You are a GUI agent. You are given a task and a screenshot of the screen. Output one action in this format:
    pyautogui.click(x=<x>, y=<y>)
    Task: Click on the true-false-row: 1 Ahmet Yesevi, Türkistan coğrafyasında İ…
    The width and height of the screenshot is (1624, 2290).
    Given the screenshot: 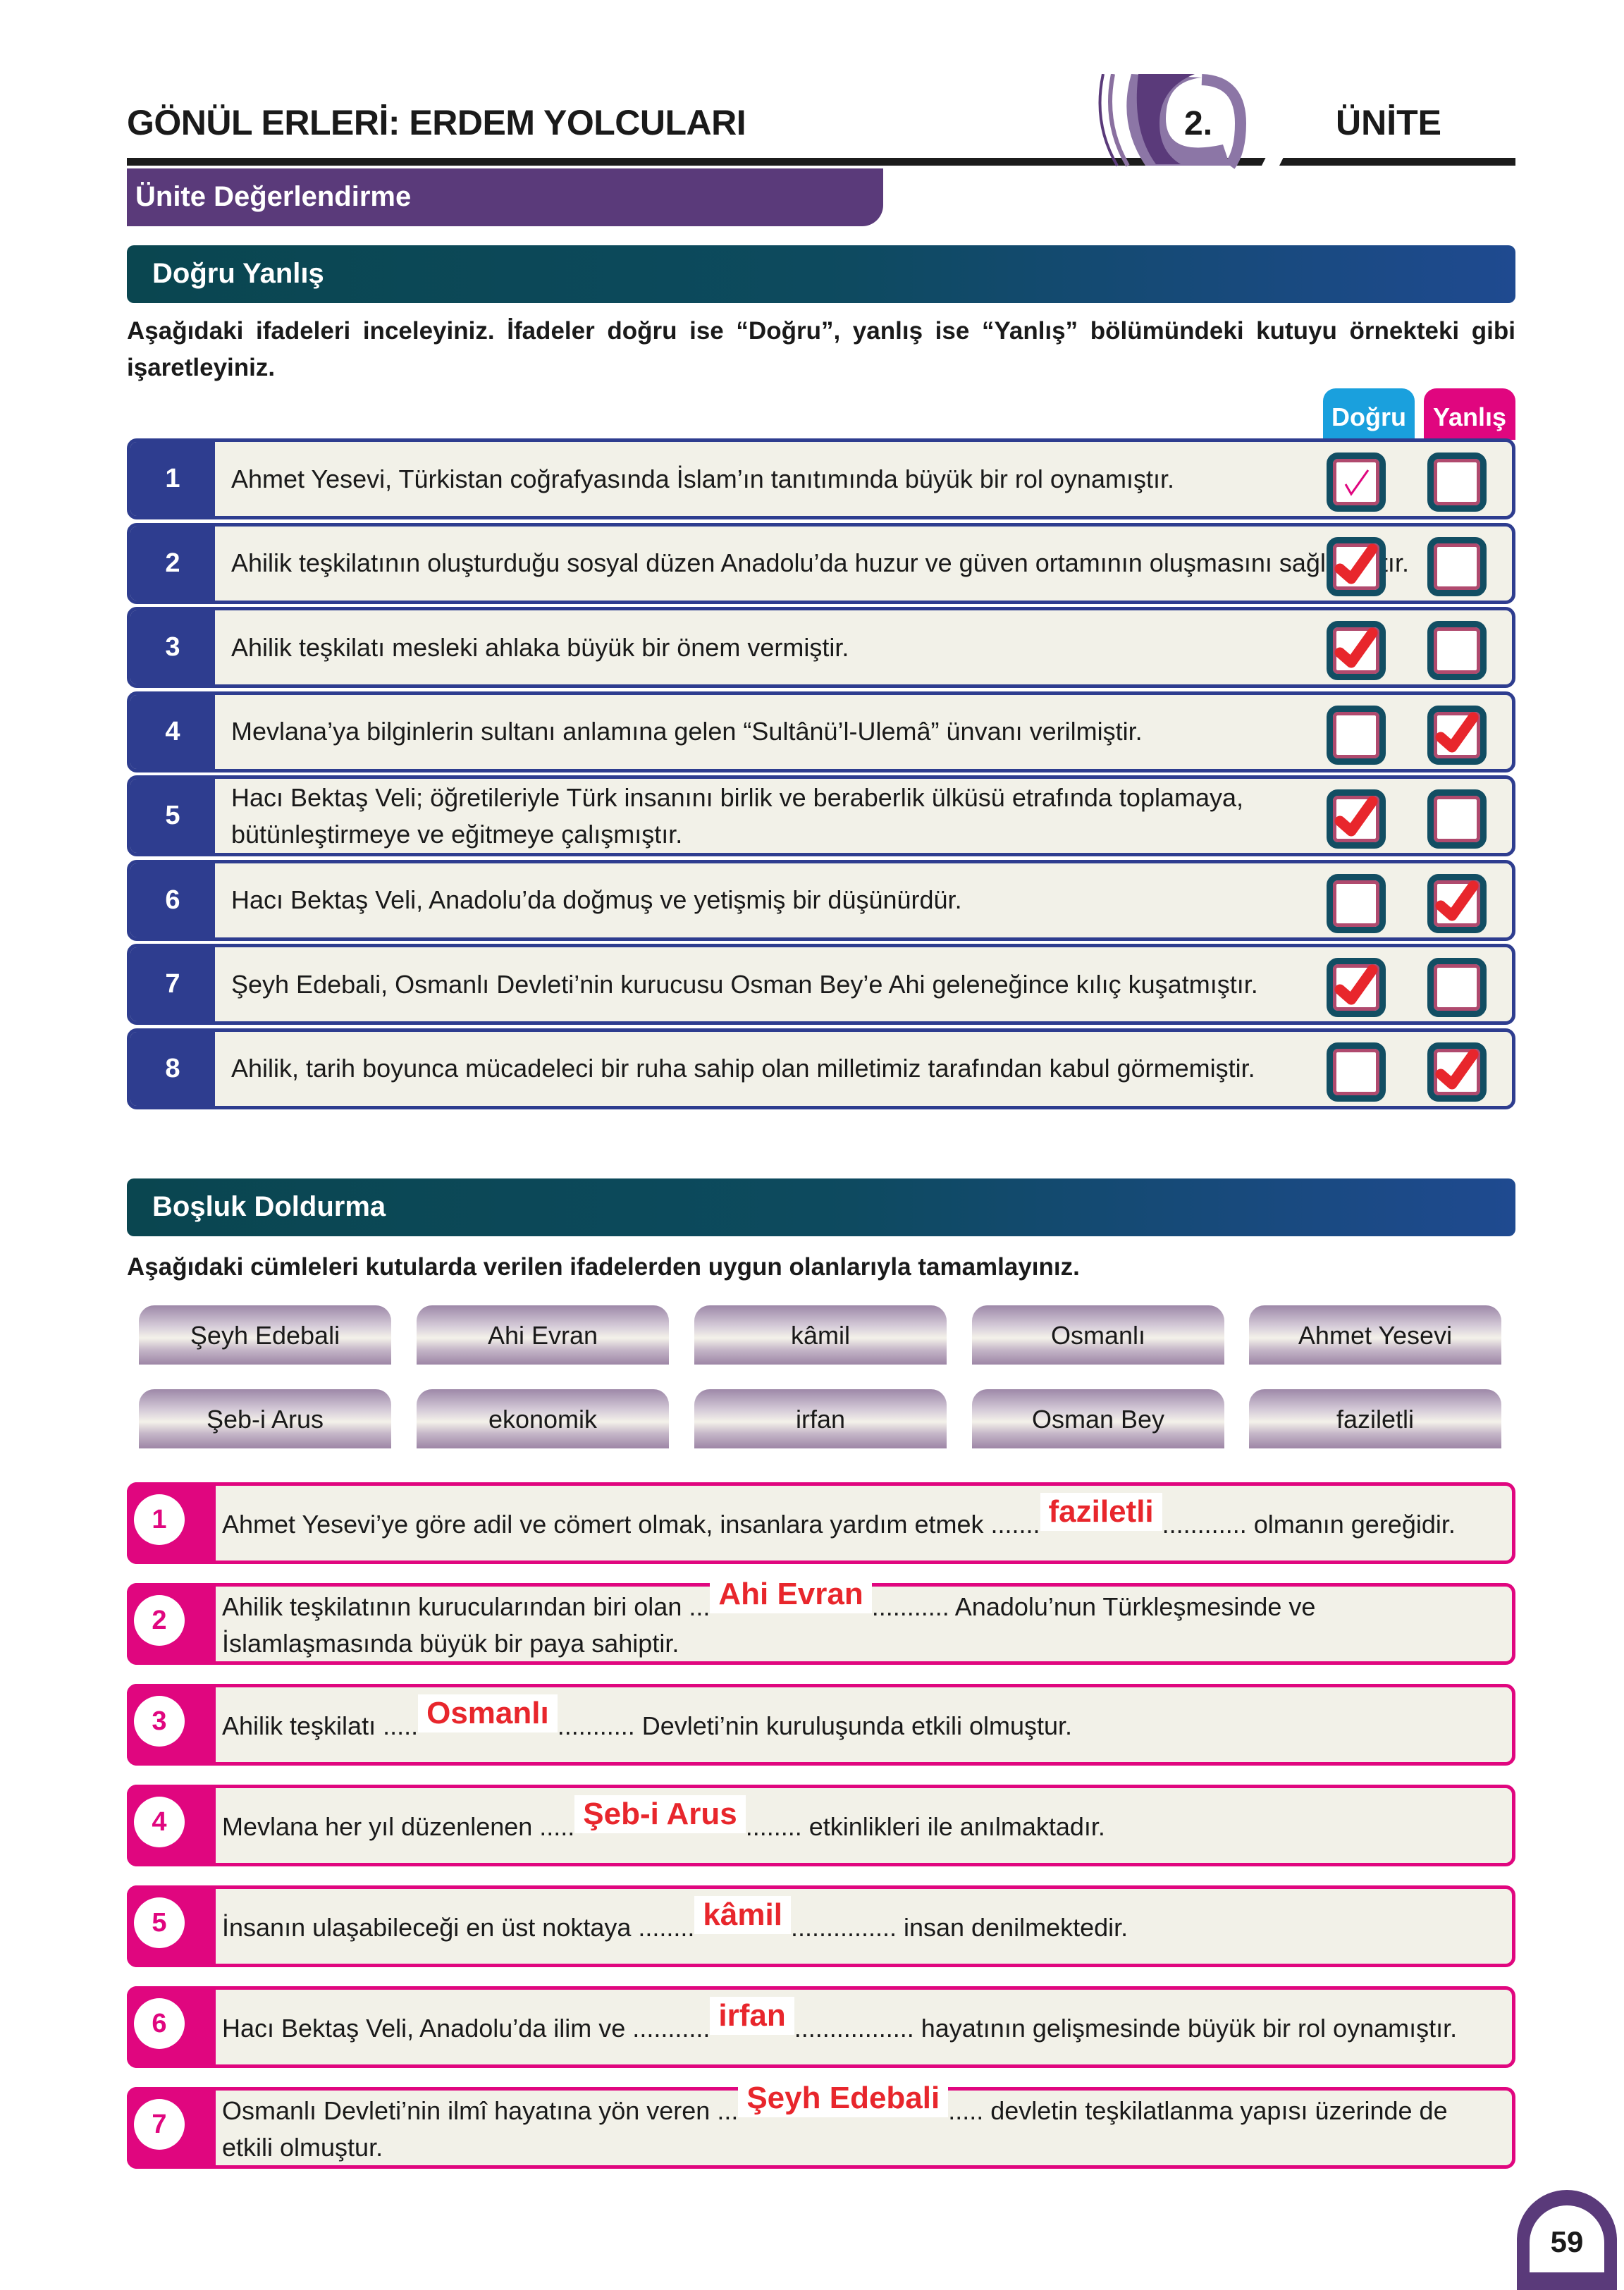 What is the action you would take?
    pyautogui.click(x=821, y=479)
    